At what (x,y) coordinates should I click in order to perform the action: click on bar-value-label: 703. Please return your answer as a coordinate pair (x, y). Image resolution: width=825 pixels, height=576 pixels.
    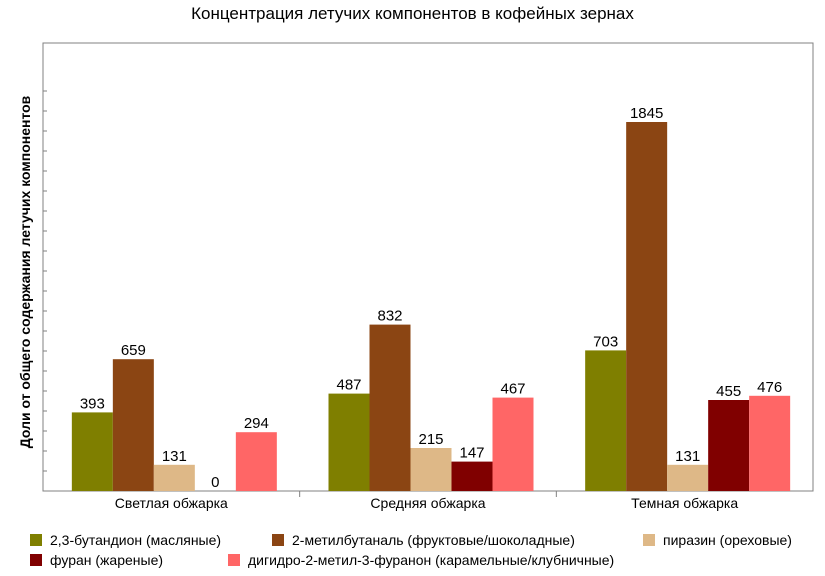
    Looking at the image, I should click on (605, 341).